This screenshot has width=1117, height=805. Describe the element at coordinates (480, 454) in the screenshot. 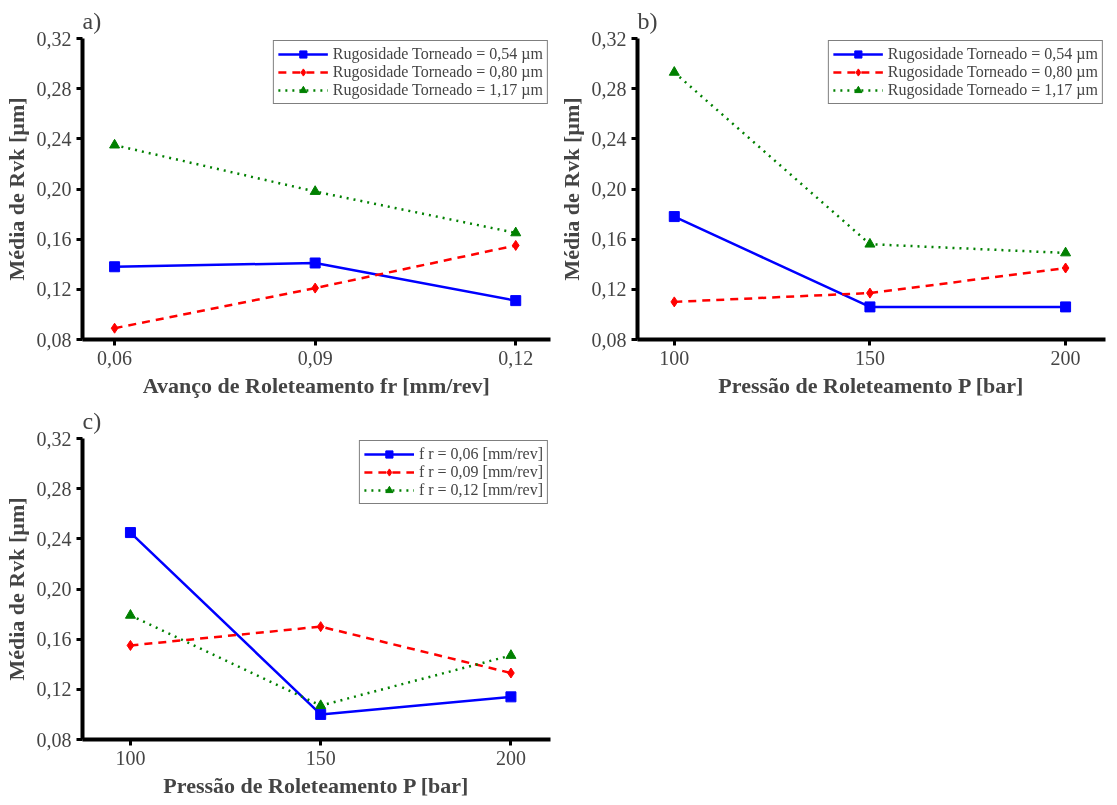

I see `legend-label: f r = 0,06 [mm/rev]` at that location.